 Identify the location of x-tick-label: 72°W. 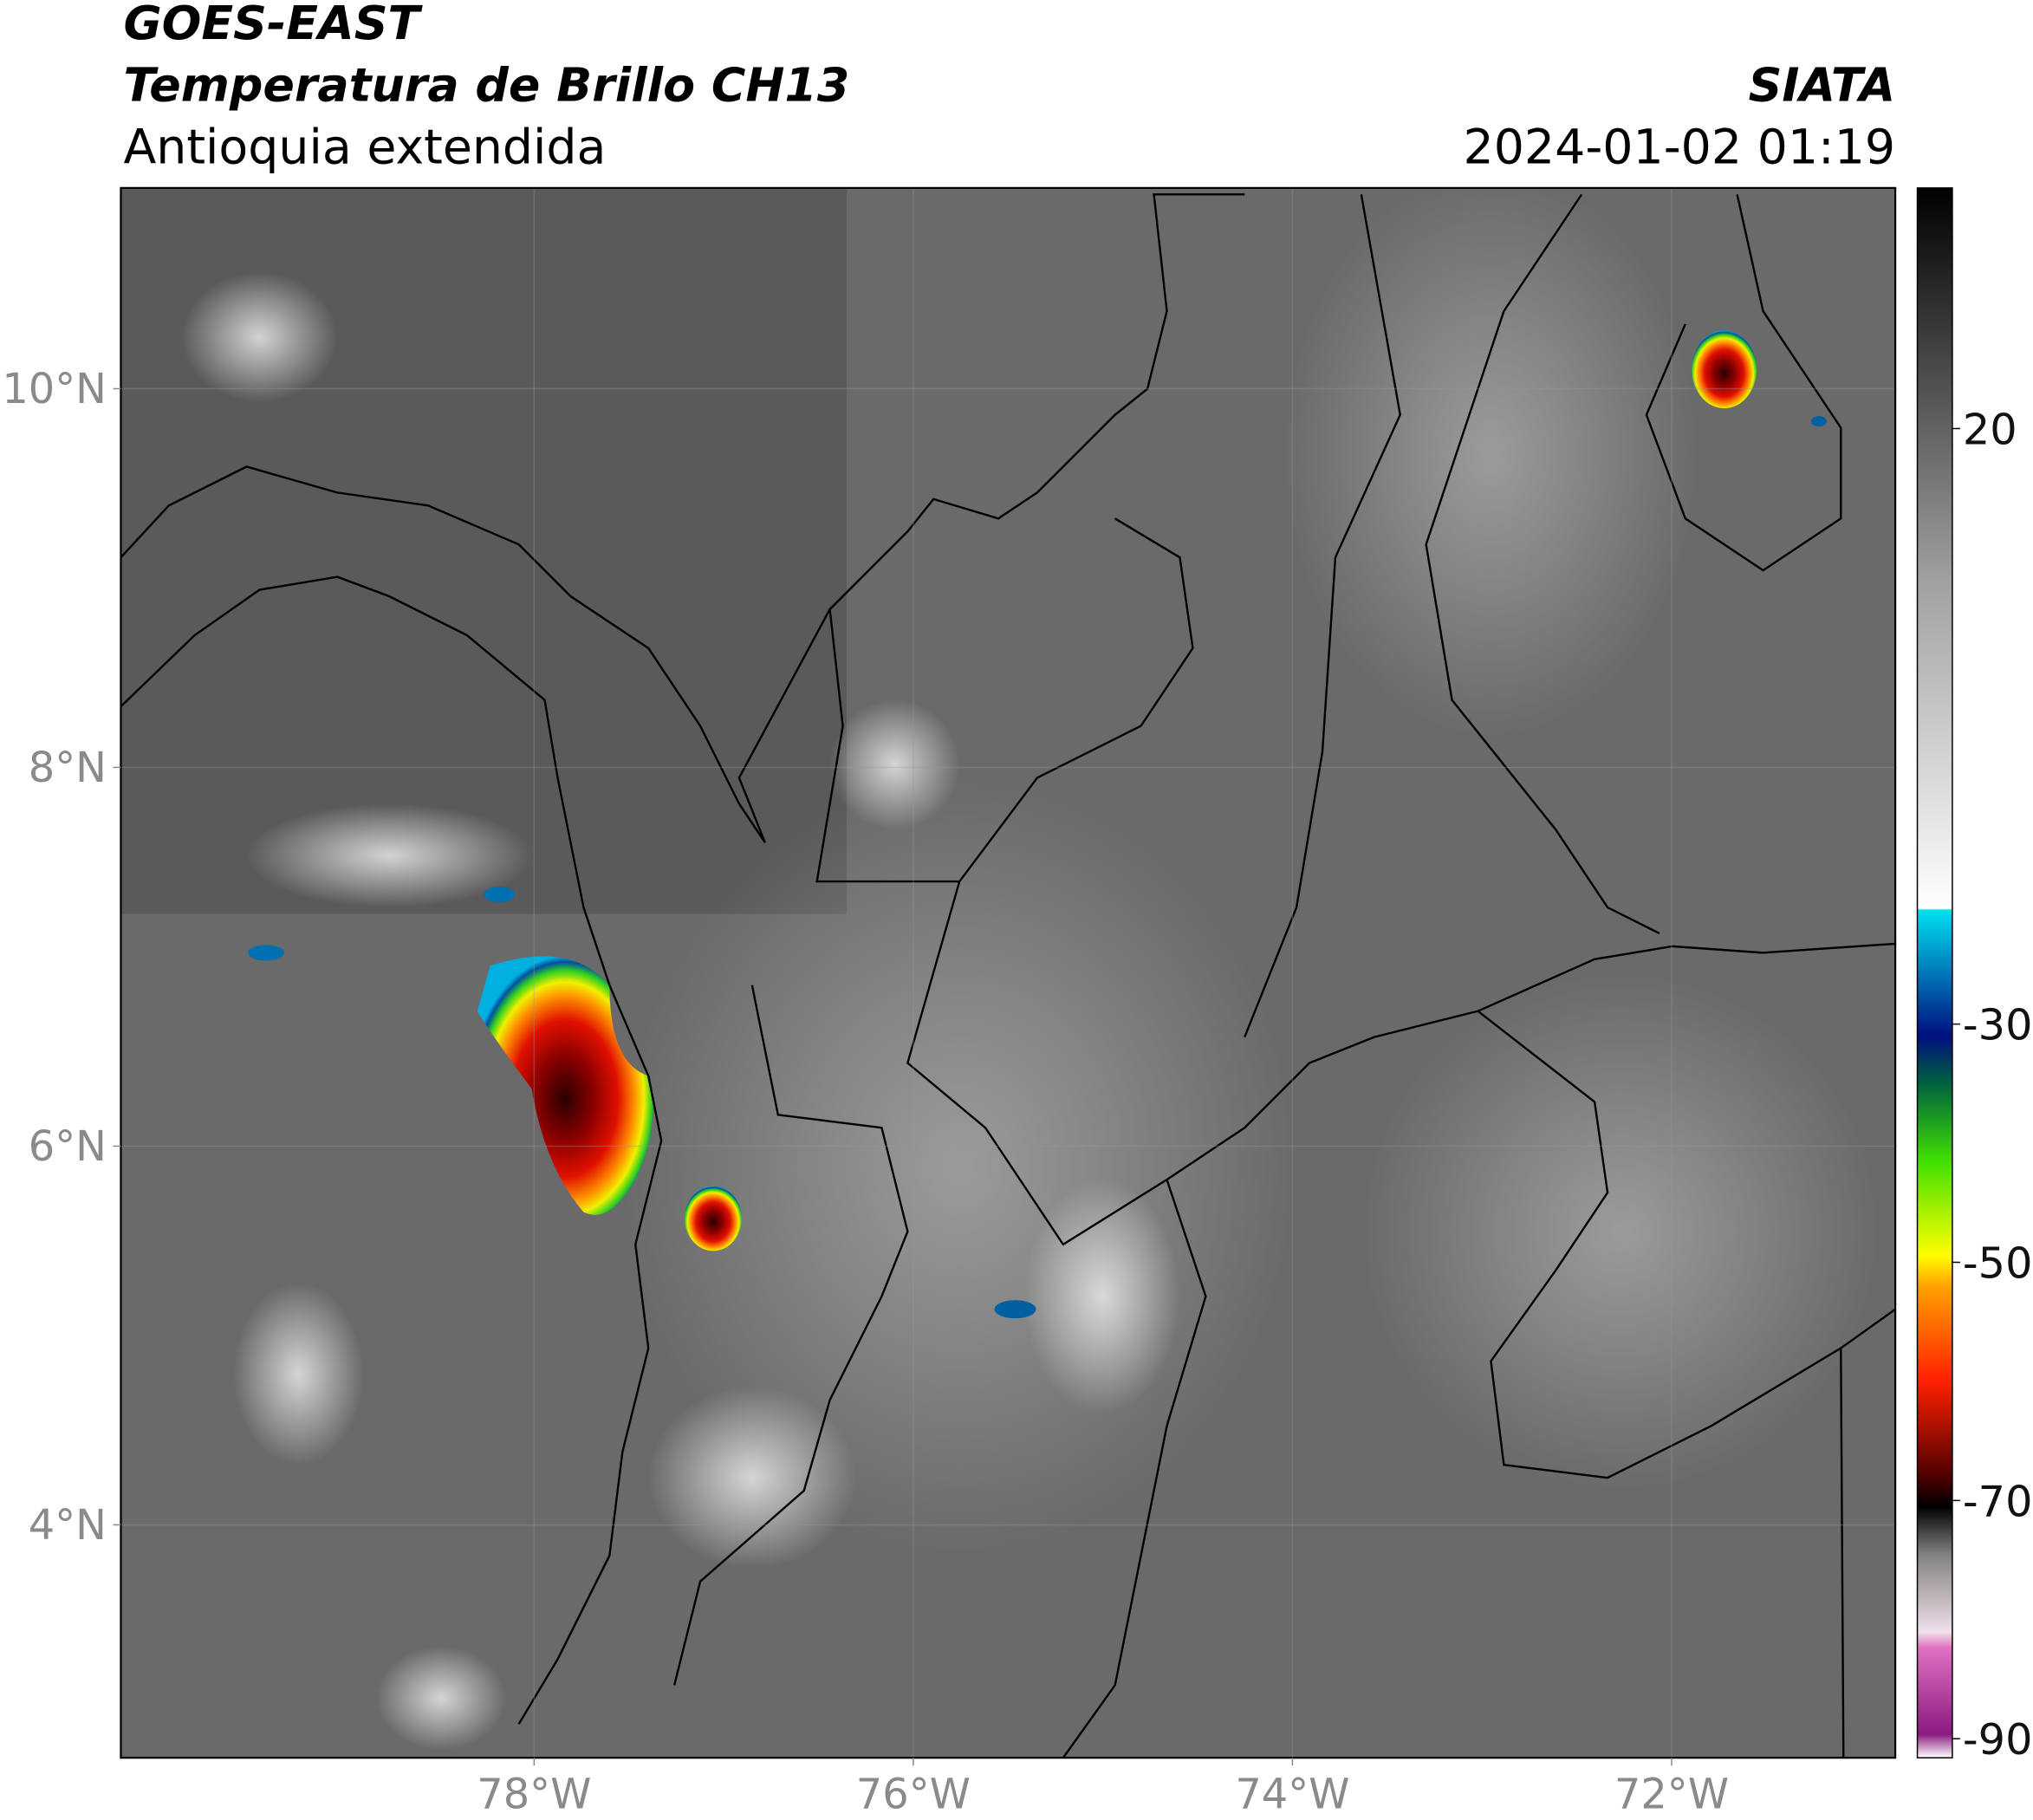
(1671, 1795).